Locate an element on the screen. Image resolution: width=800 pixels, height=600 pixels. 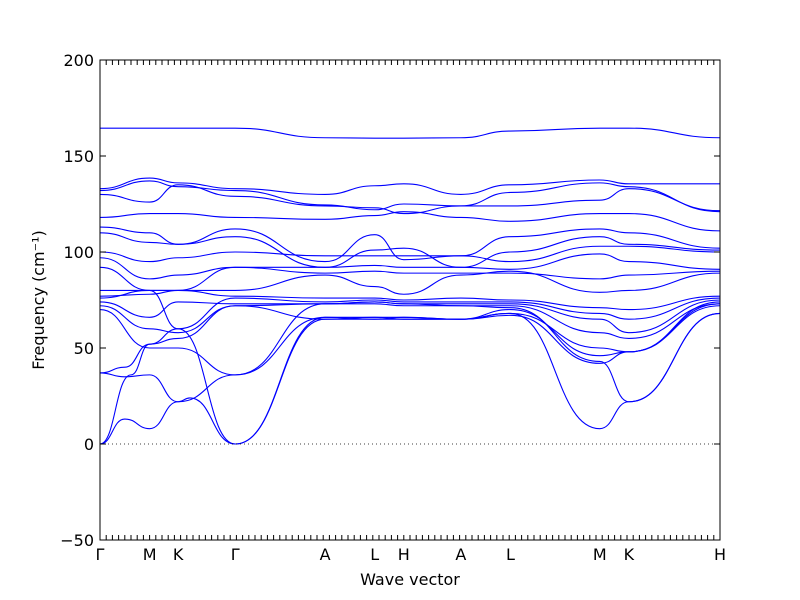
y-axis-label: Frequency (cm⁻¹) is located at coordinates (38, 299).